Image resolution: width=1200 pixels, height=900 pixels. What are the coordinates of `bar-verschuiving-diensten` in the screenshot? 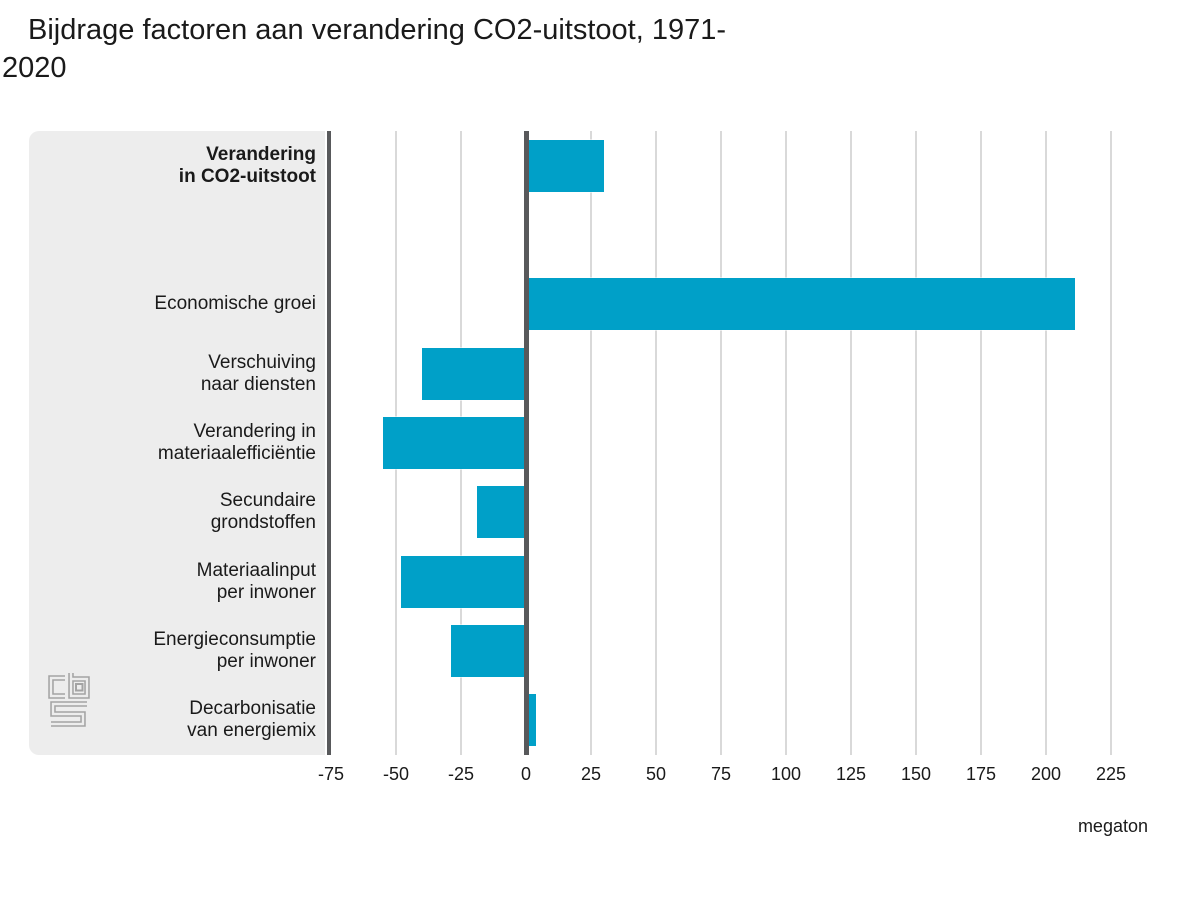 It's located at (474, 373).